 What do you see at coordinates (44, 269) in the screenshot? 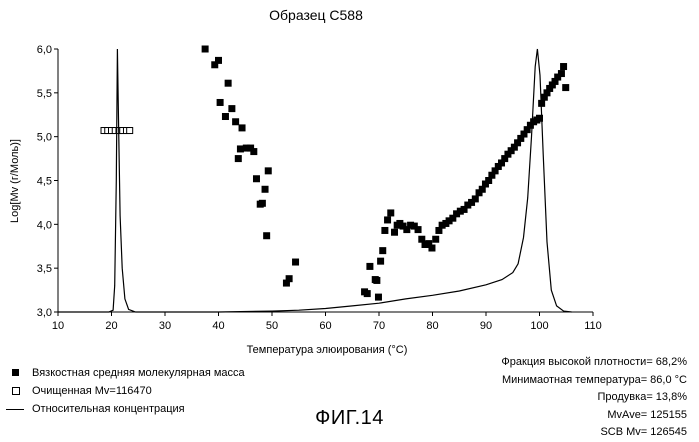
I see `y-tick-label: 3,5` at bounding box center [44, 269].